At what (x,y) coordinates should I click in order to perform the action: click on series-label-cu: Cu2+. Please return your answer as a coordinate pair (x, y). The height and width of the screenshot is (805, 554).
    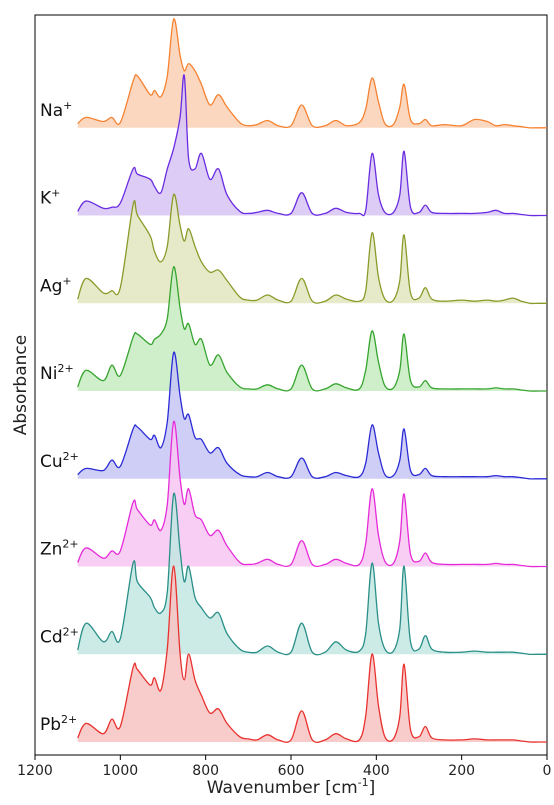
    Looking at the image, I should click on (59, 461).